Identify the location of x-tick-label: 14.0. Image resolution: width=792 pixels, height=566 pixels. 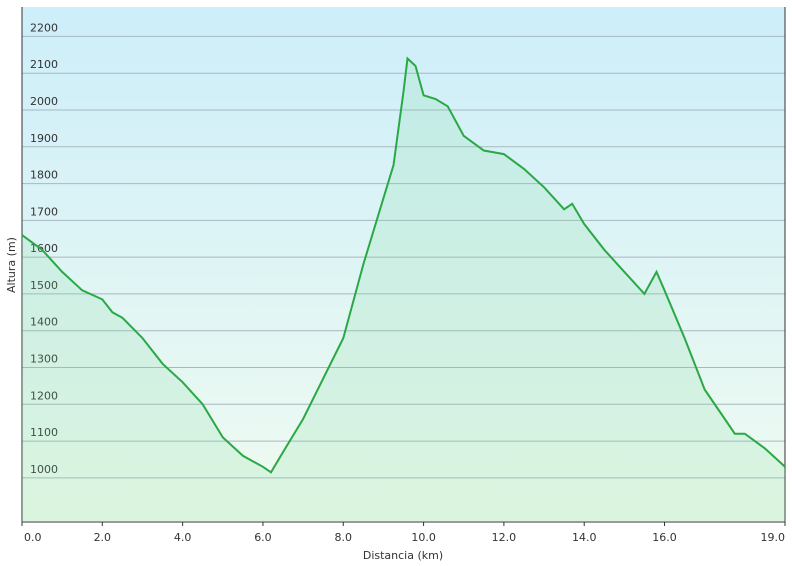
(584, 537).